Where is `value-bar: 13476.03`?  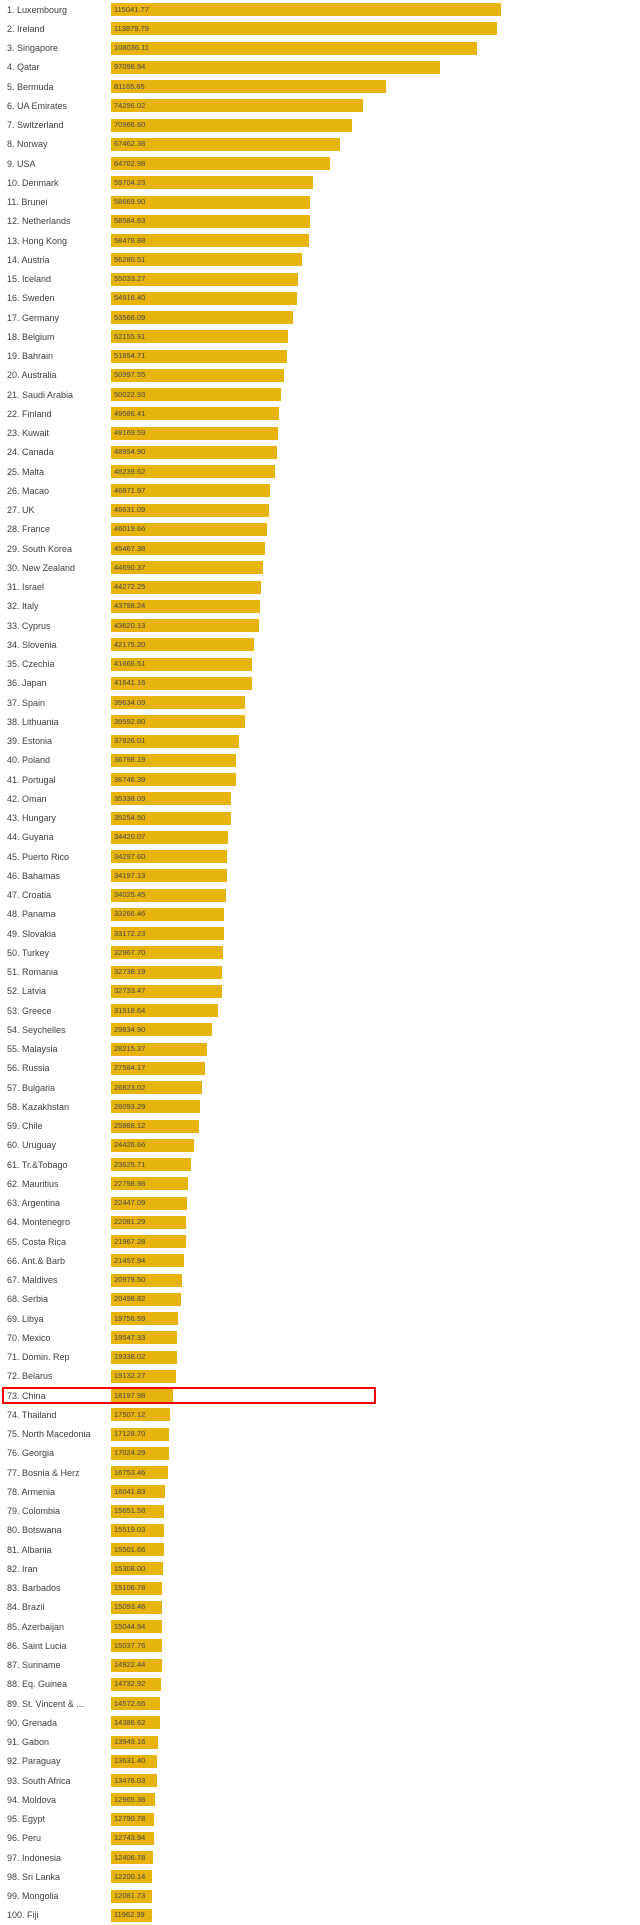 value-bar: 13476.03 is located at coordinates (134, 1781).